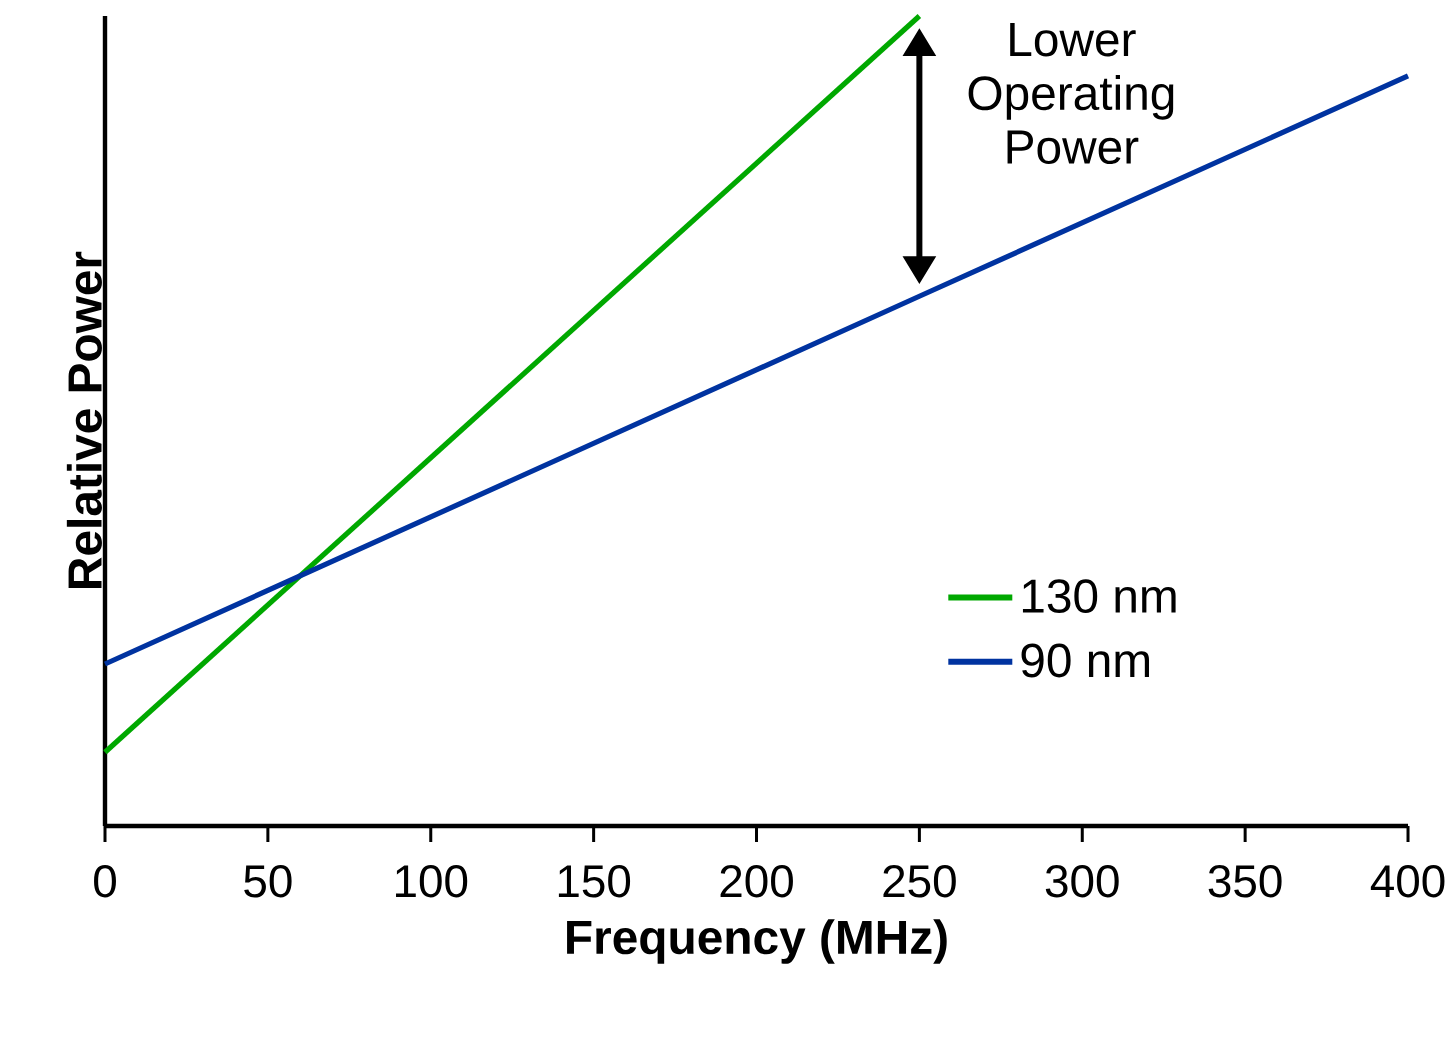 This screenshot has height=1044, width=1453. What do you see at coordinates (919, 881) in the screenshot?
I see `x-tick-label: 250` at bounding box center [919, 881].